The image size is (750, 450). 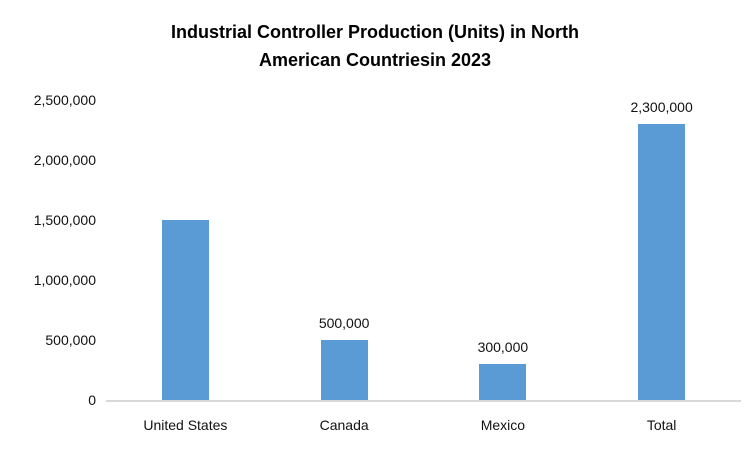 I want to click on bar-mexico, so click(x=503, y=382).